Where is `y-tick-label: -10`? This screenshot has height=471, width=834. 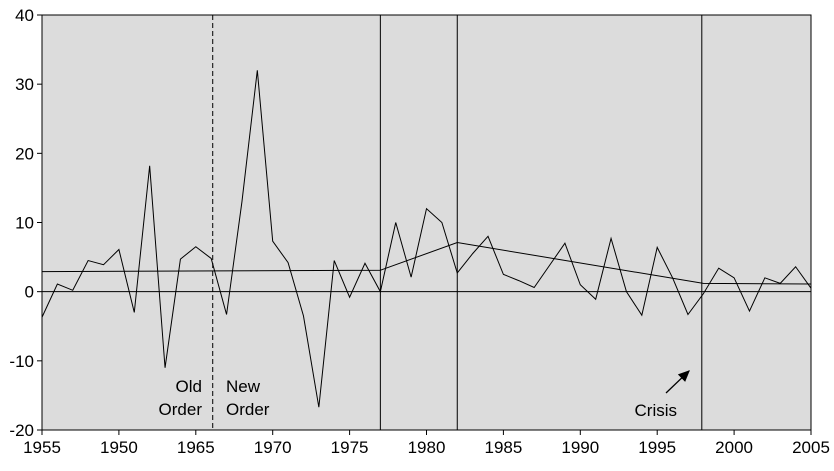 y-tick-label: -10 is located at coordinates (21, 361).